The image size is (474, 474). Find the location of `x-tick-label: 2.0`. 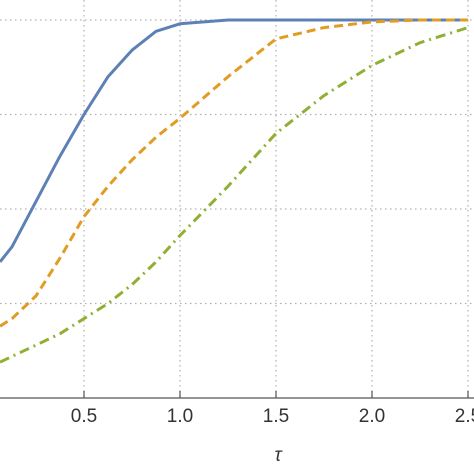

x-tick-label: 2.0 is located at coordinates (372, 416).